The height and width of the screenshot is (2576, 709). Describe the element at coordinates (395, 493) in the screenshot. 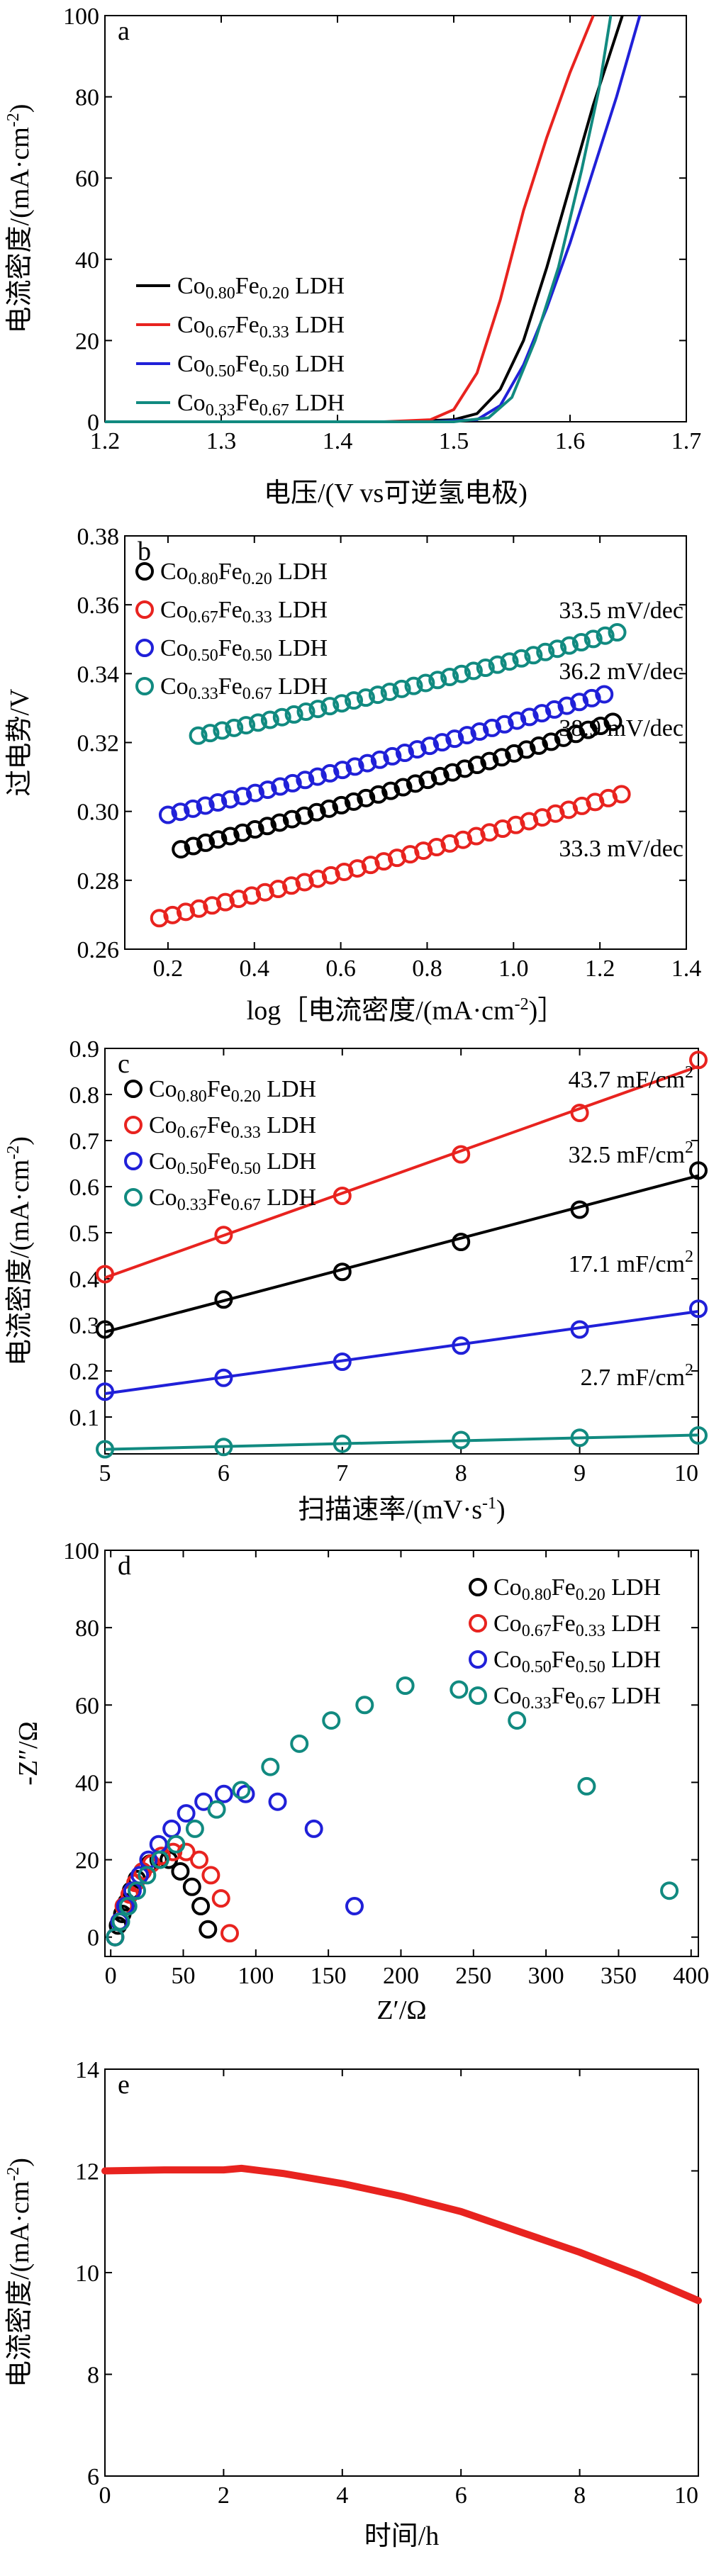

I see `x-axis-label: 电压/(V vs可逆氢电极)` at that location.